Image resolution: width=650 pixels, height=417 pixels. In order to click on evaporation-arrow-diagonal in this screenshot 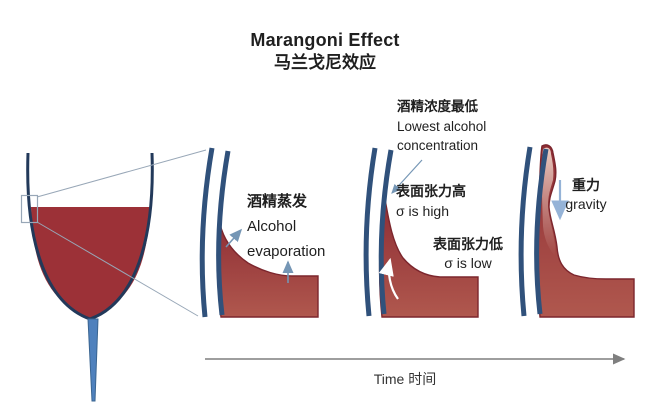, I will do `click(234, 238)`.